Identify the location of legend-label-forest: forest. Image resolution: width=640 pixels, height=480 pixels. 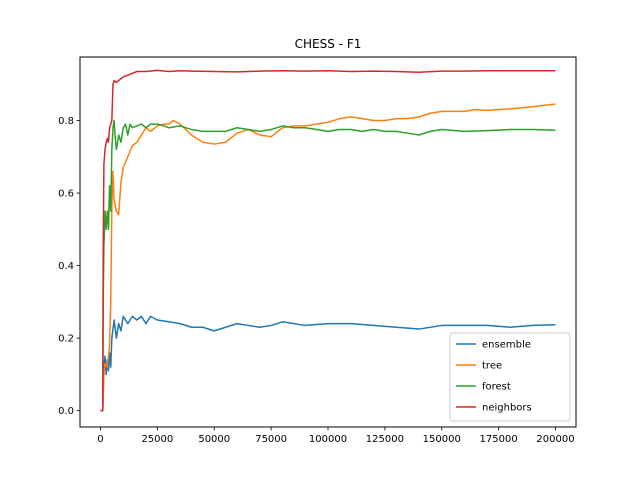
(496, 387).